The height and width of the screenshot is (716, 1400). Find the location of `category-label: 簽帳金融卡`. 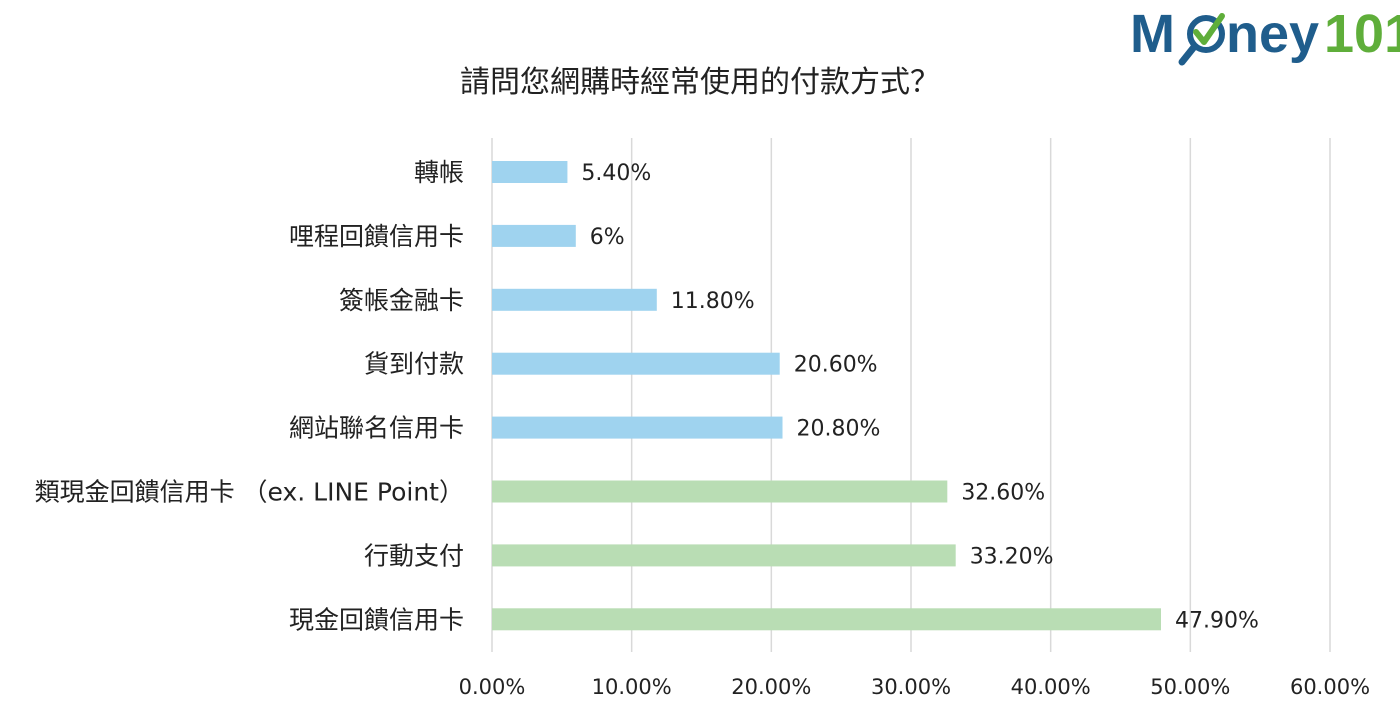

category-label: 簽帳金融卡 is located at coordinates (401, 300).